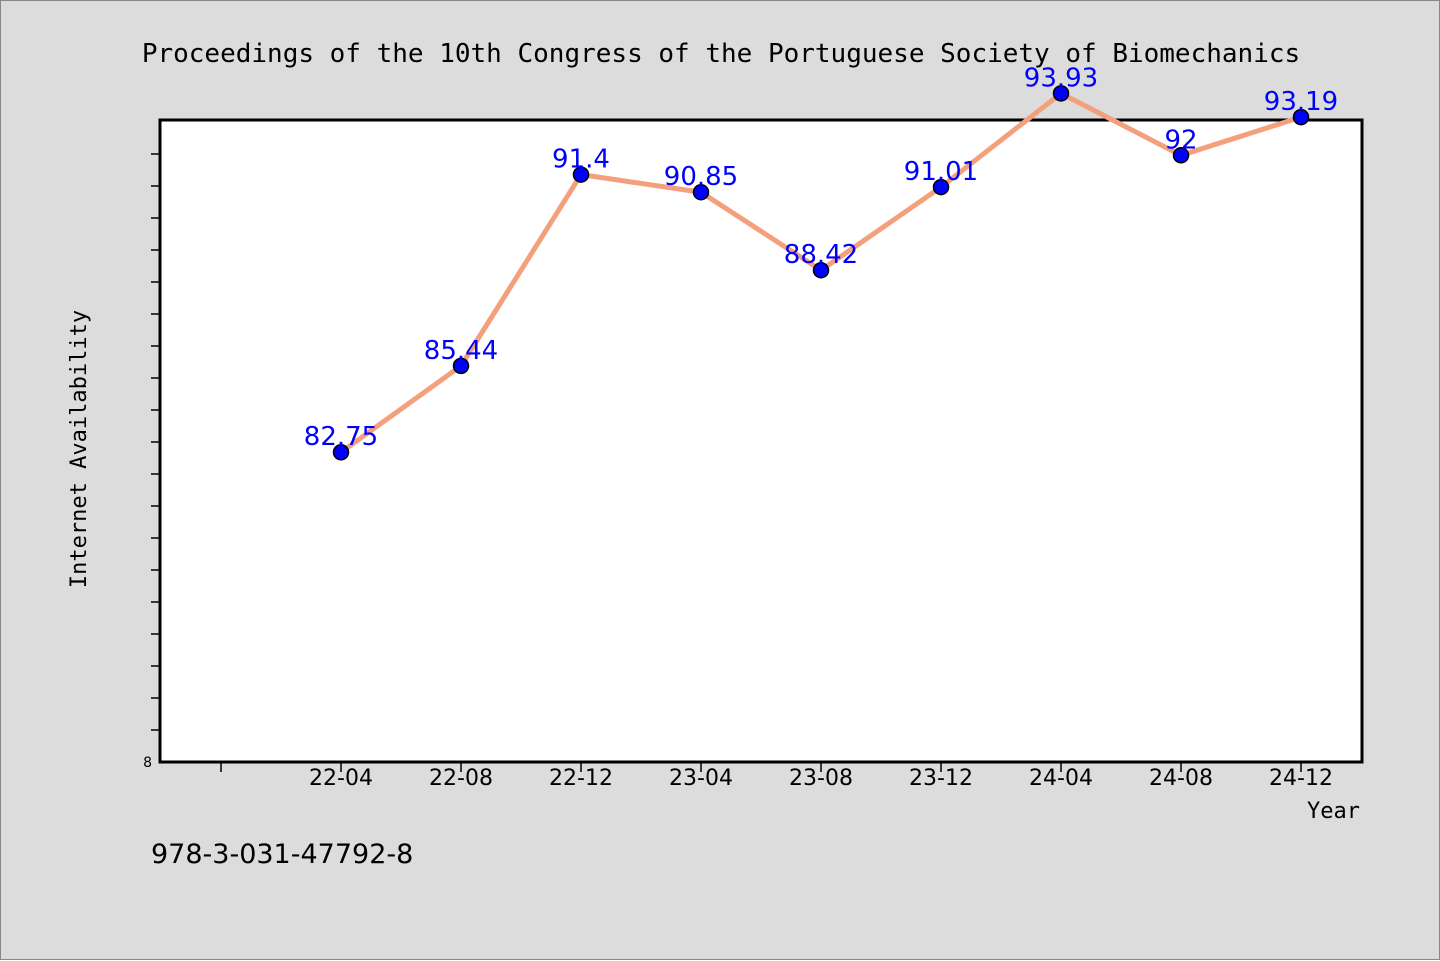 The height and width of the screenshot is (961, 1440). What do you see at coordinates (1181, 778) in the screenshot?
I see `x-tick-label: 24-08` at bounding box center [1181, 778].